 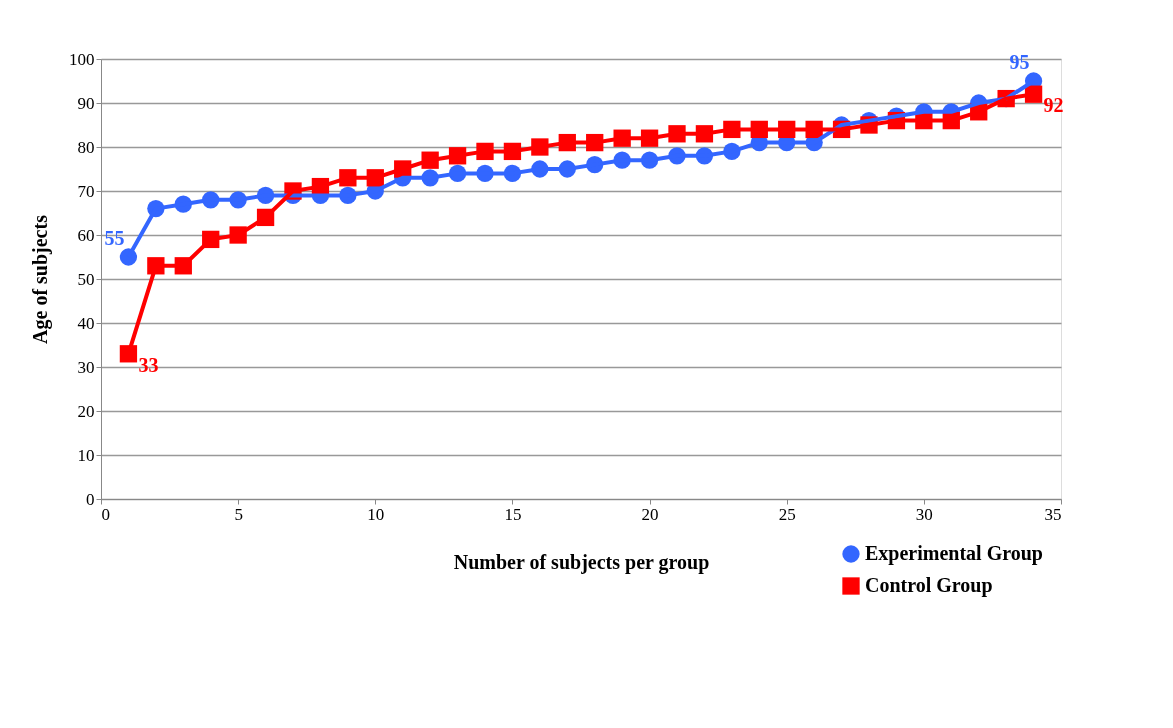 What do you see at coordinates (86, 235) in the screenshot?
I see `y-tick-label: 60` at bounding box center [86, 235].